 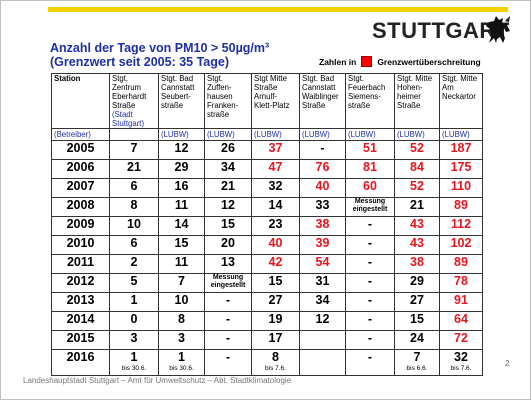 I want to click on value-cell-exceeded: 51, so click(x=370, y=150).